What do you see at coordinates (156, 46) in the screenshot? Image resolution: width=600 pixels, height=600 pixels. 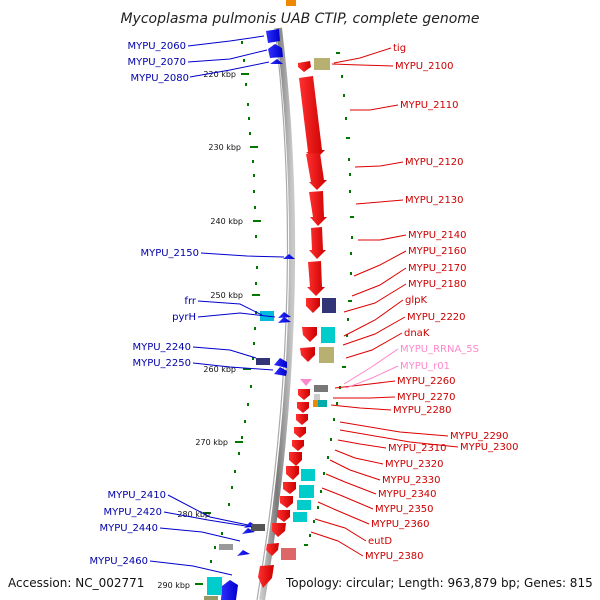 I see `gene-label: MYPU_2060` at bounding box center [156, 46].